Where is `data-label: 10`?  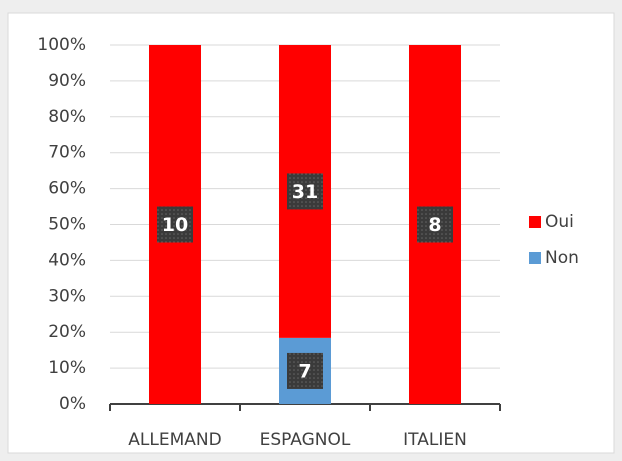
data-label: 10 is located at coordinates (175, 225).